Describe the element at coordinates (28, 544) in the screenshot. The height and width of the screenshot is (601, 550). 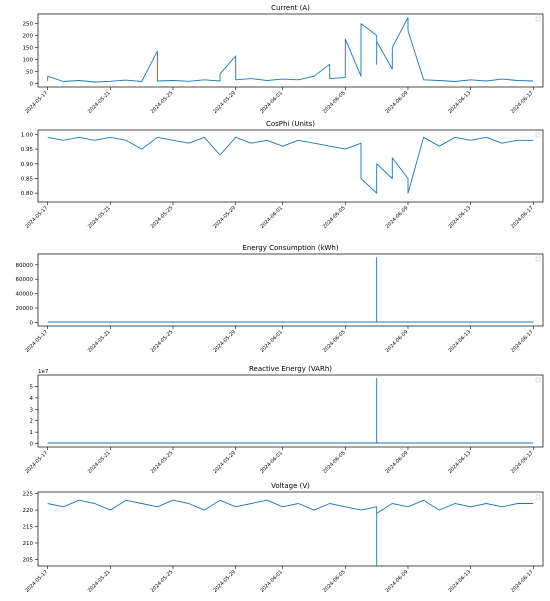
I see `y-tick-label: 210` at that location.